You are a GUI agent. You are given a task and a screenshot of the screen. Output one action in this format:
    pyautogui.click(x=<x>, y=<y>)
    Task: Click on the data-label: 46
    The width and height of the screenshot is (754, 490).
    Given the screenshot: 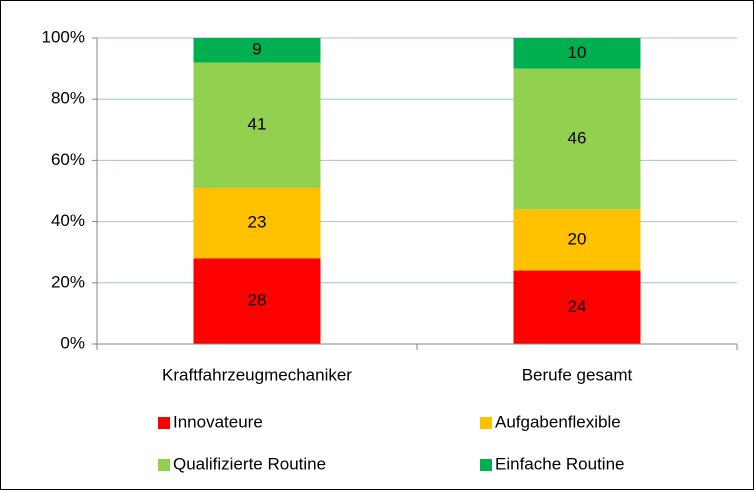 What is the action you would take?
    pyautogui.click(x=577, y=137)
    